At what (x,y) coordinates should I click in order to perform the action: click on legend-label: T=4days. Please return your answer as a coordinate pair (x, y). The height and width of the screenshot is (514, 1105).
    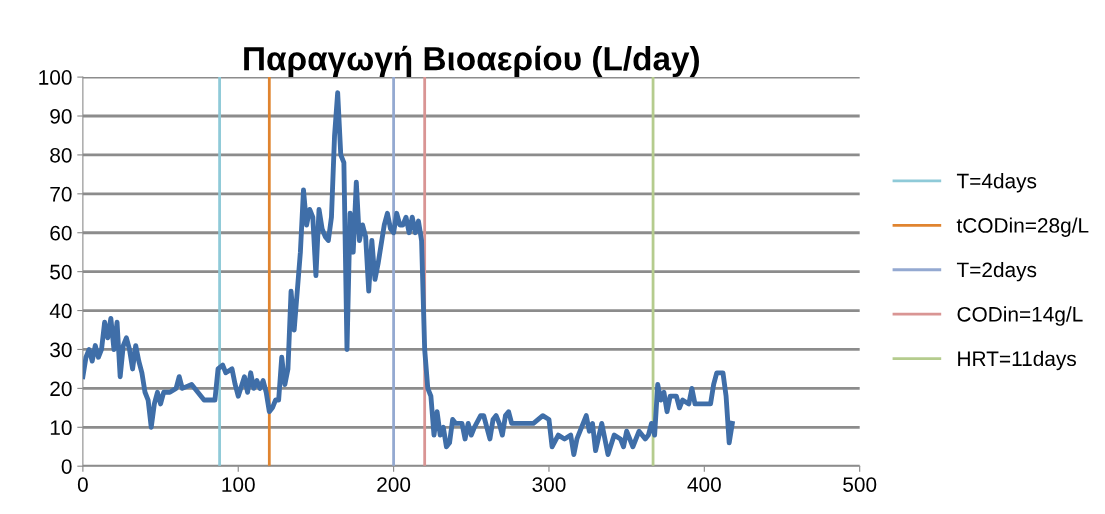
    Looking at the image, I should click on (996, 183).